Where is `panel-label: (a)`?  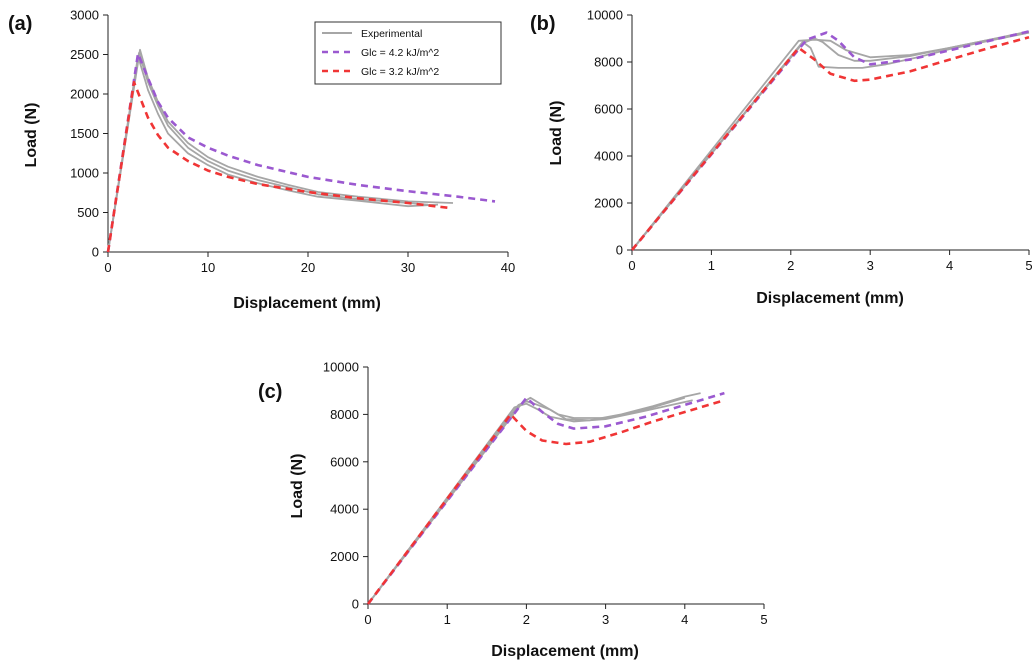
panel-label: (a) is located at coordinates (20, 24).